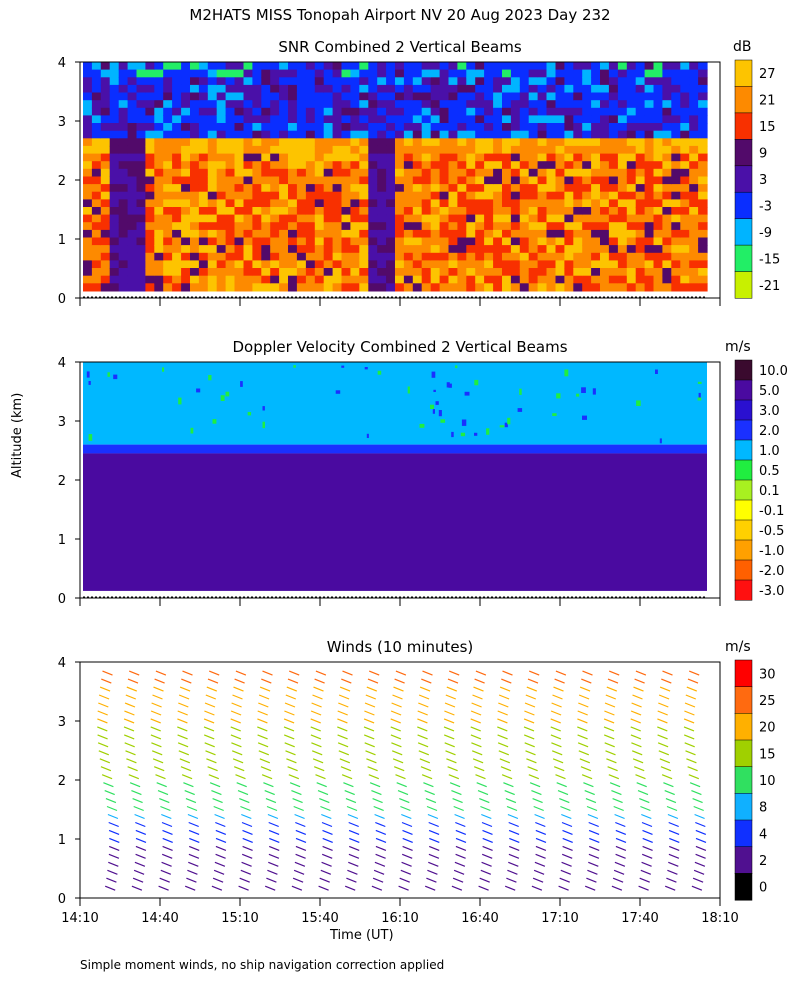 The height and width of the screenshot is (1000, 800). What do you see at coordinates (743, 258) in the screenshot?
I see `colorbar-swatch` at bounding box center [743, 258].